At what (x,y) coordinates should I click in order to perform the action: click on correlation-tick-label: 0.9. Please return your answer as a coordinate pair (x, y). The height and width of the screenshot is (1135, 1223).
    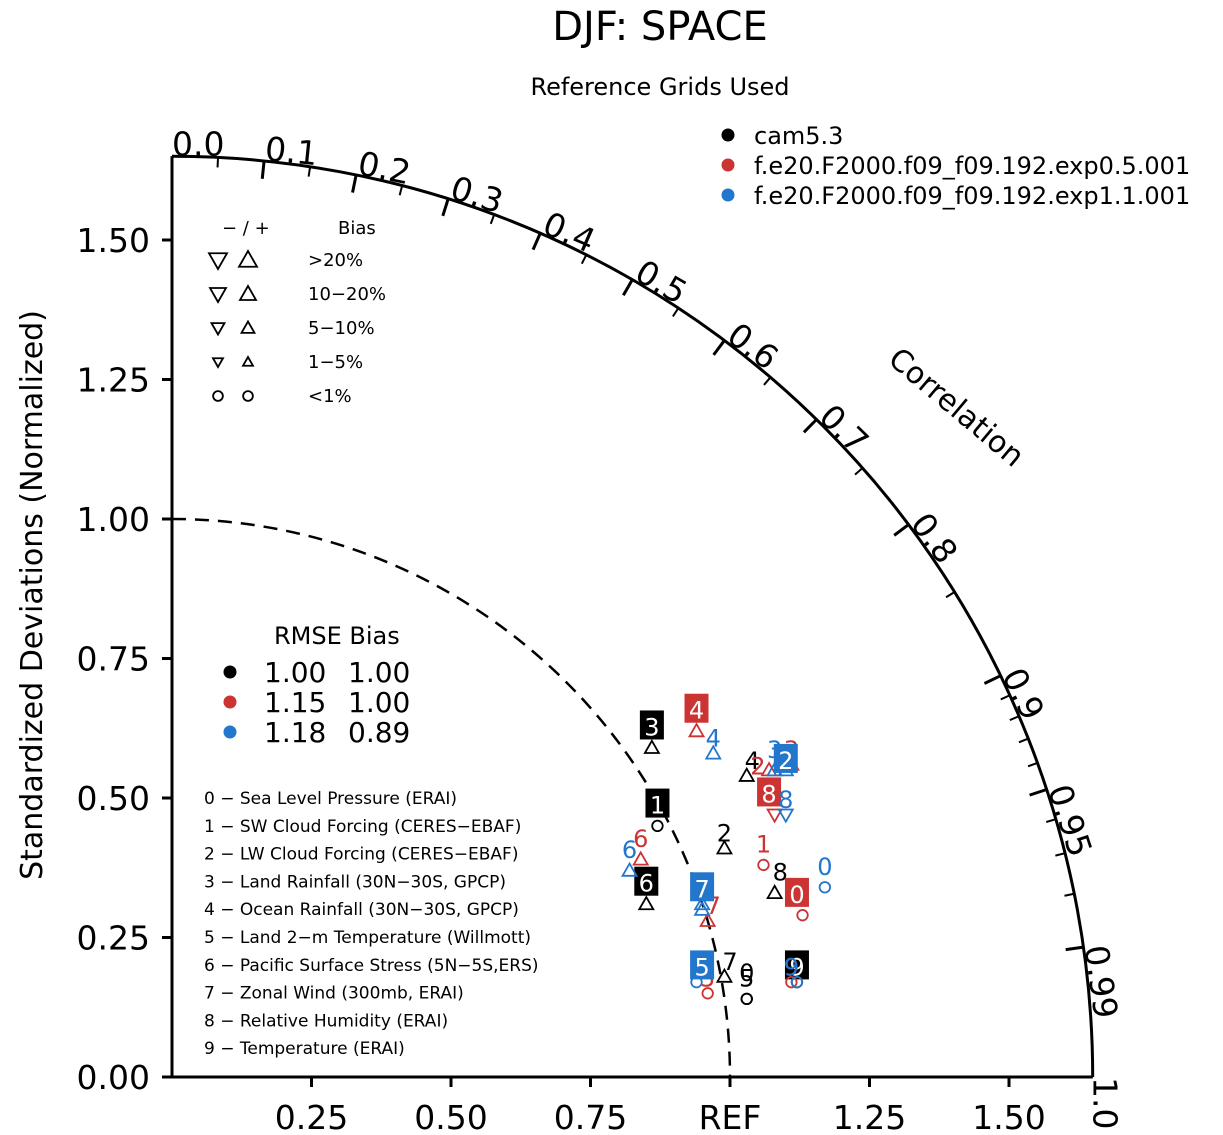
    Looking at the image, I should click on (1023, 694).